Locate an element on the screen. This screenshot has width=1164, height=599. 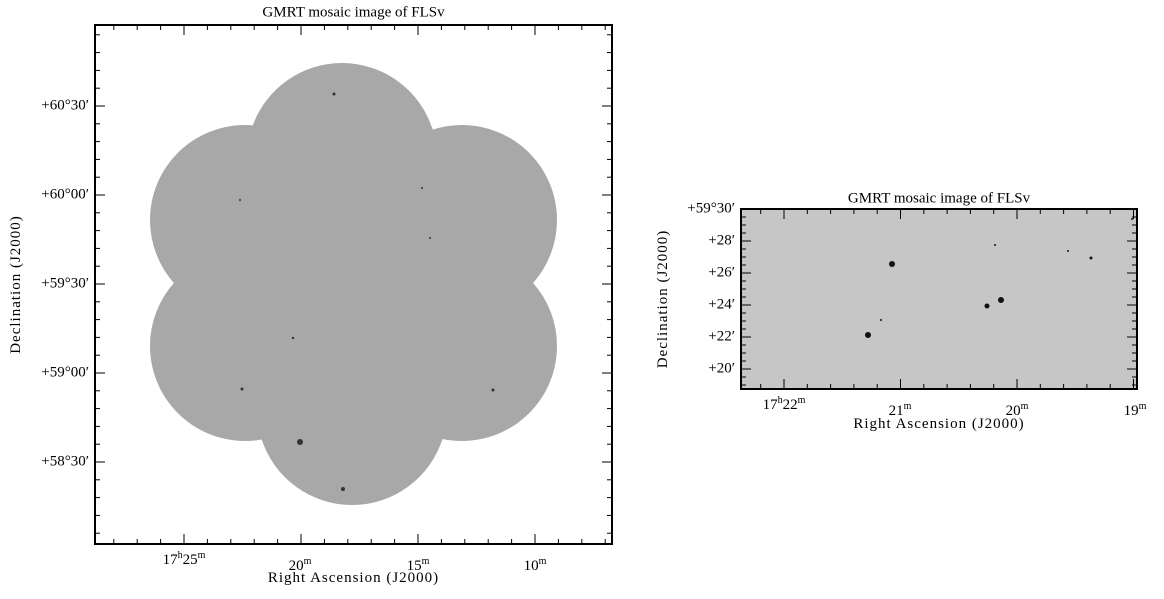
frame is located at coordinates (939, 299).